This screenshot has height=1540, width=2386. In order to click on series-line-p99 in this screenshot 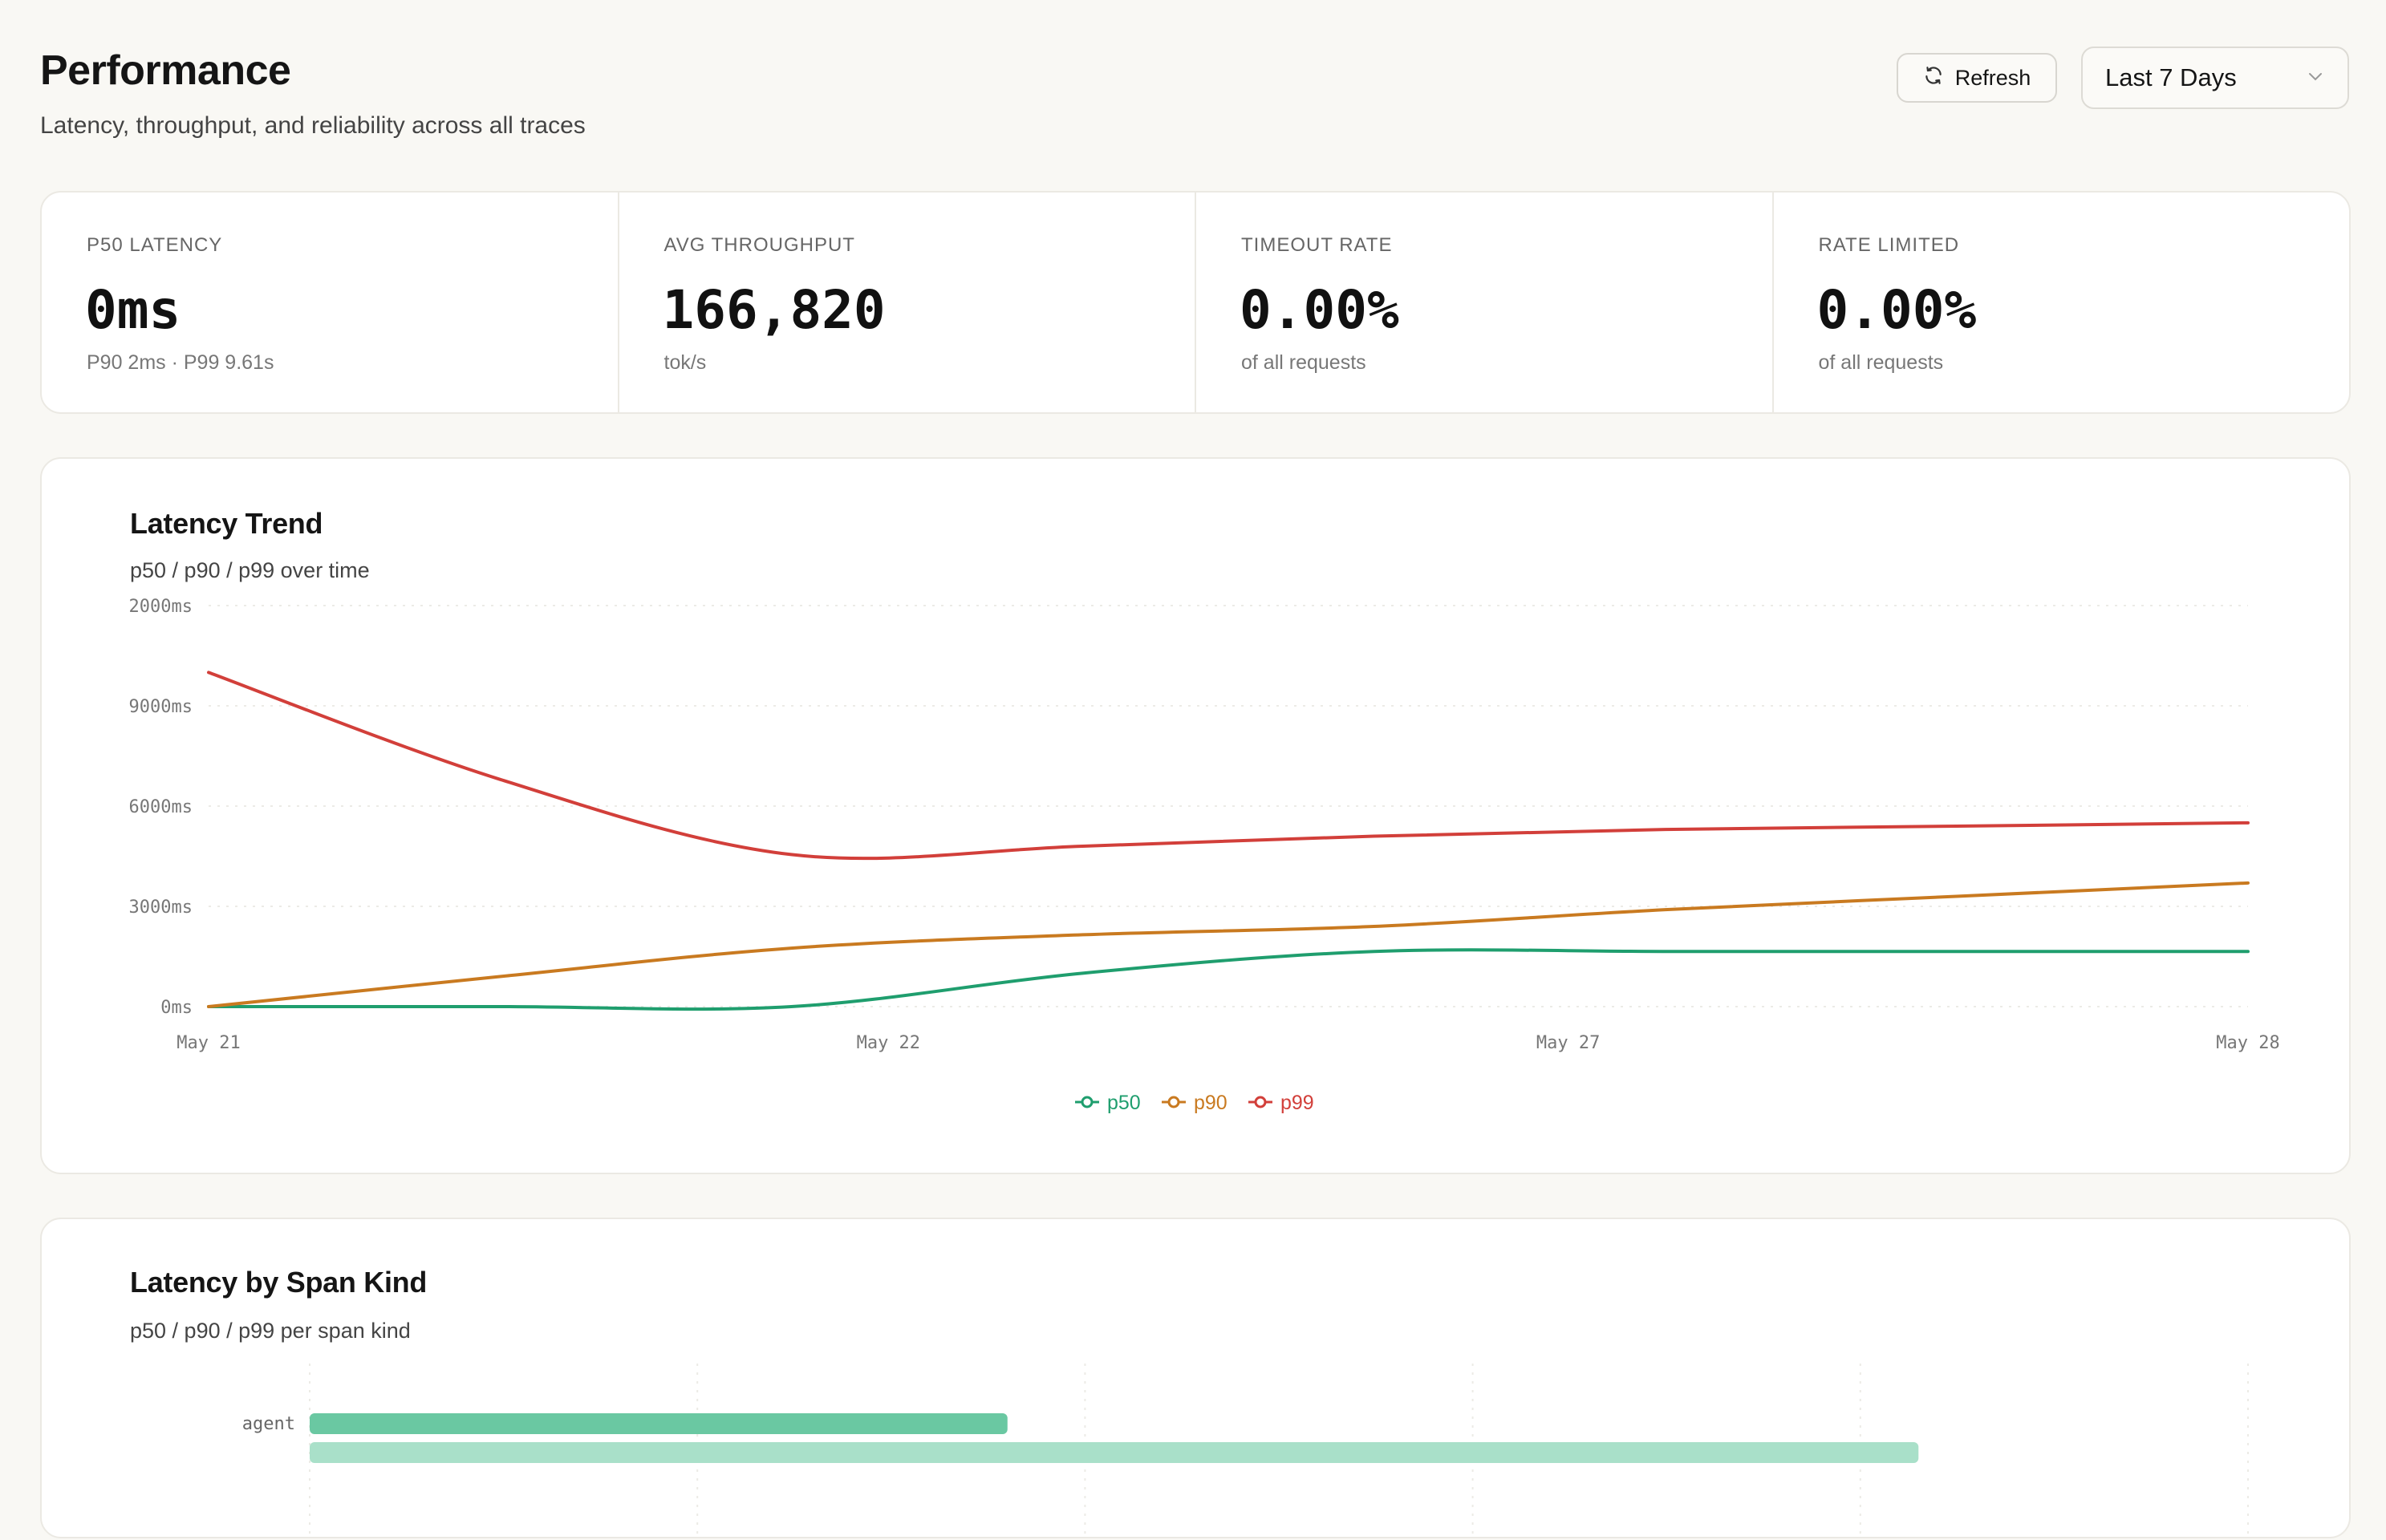, I will do `click(1228, 766)`.